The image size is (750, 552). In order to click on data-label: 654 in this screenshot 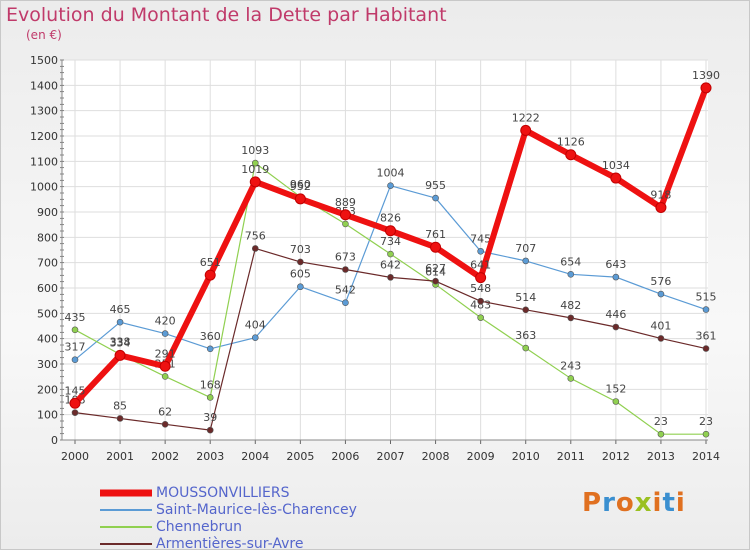, I will do `click(570, 261)`.